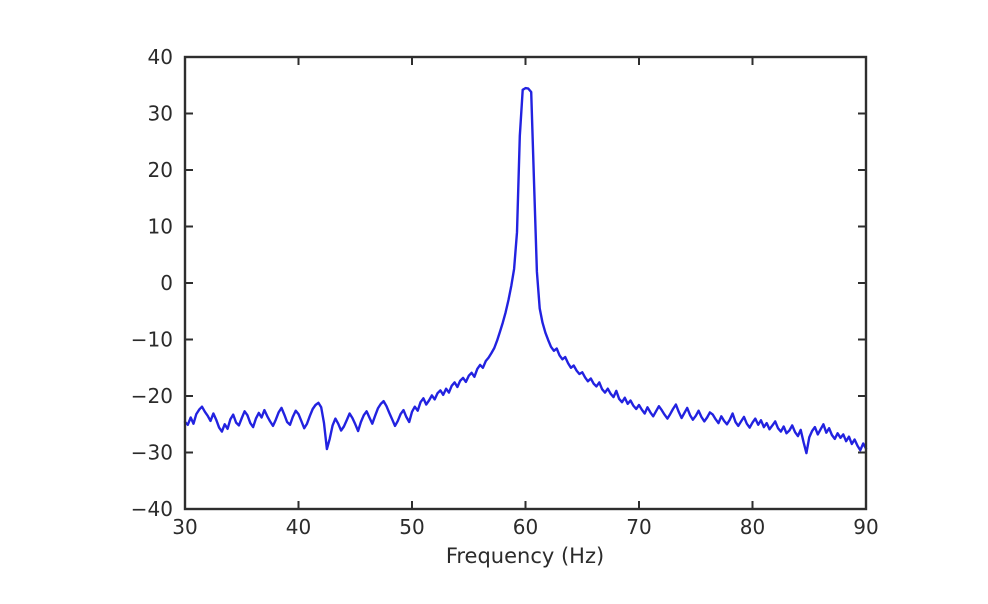 The height and width of the screenshot is (604, 988). What do you see at coordinates (411, 527) in the screenshot?
I see `x-tick-label: 50` at bounding box center [411, 527].